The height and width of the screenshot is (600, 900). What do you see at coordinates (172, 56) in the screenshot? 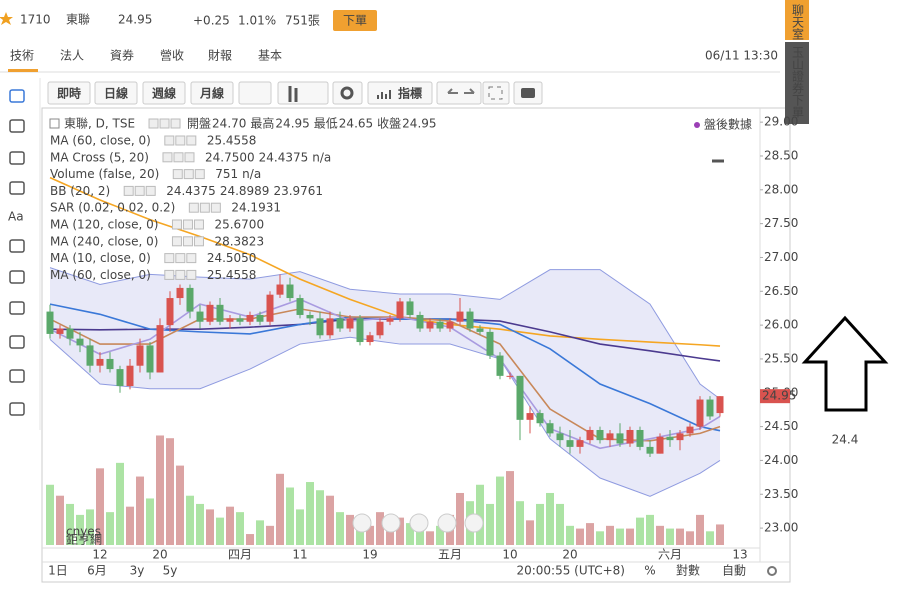
I see `nav-tab: 營收` at bounding box center [172, 56].